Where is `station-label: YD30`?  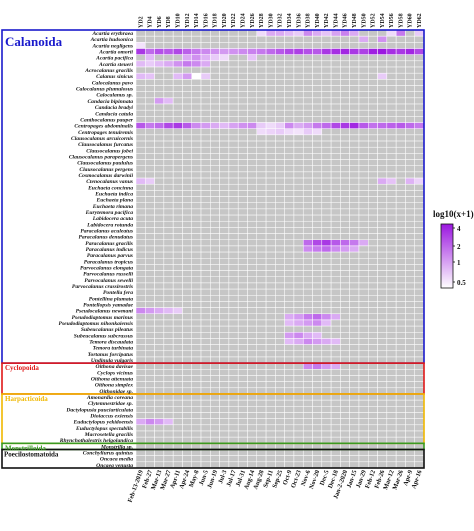
station-label: YD30 is located at coordinates (271, 20).